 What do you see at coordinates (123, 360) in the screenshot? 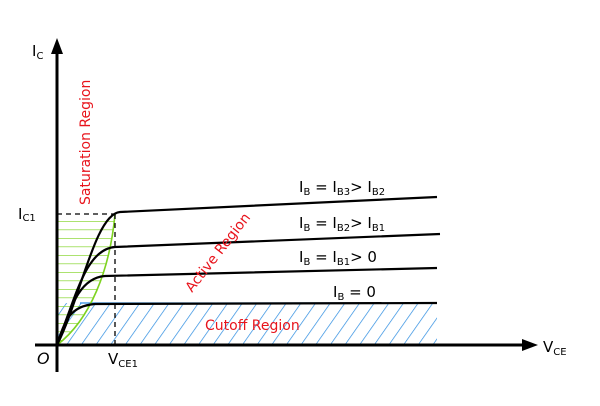
I see `vce1-label: VCE1` at bounding box center [123, 360].